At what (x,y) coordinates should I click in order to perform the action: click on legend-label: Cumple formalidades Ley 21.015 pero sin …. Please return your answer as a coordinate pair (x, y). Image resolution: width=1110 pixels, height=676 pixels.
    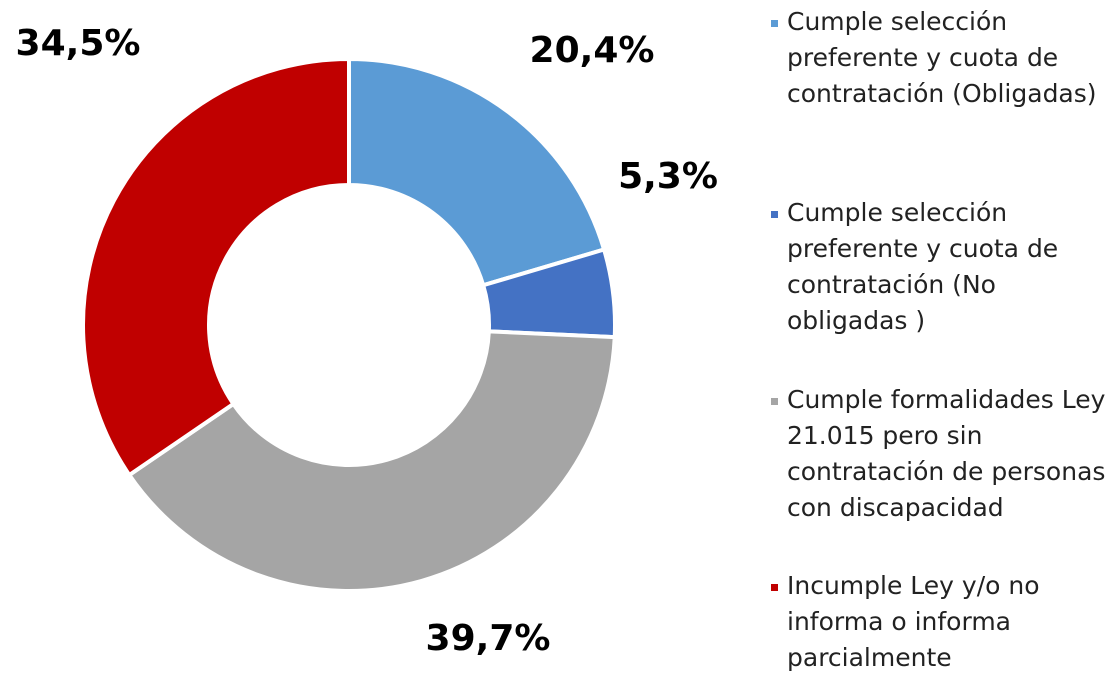
    Looking at the image, I should click on (946, 453).